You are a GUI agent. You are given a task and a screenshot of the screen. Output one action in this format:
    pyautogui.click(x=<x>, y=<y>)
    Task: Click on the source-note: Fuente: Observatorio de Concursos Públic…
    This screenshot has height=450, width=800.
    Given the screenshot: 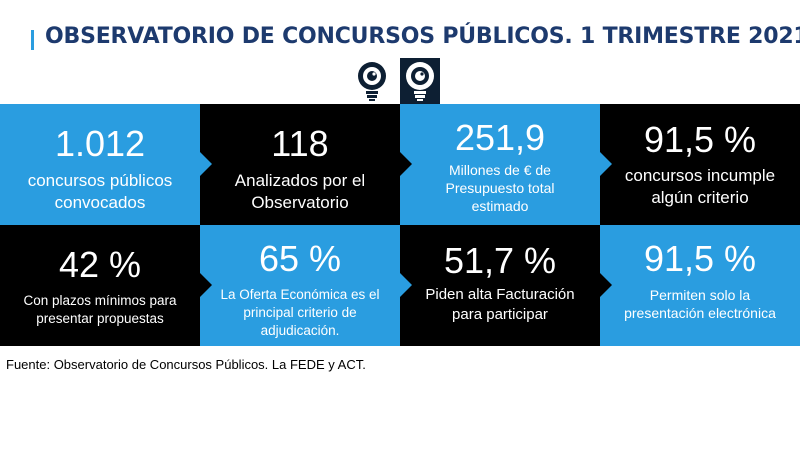 What is the action you would take?
    pyautogui.click(x=186, y=364)
    